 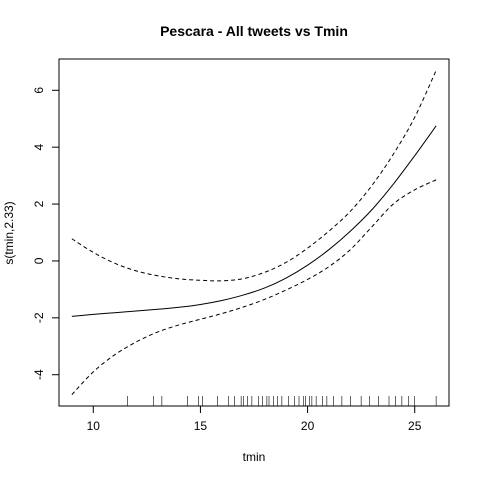 What do you see at coordinates (94, 426) in the screenshot?
I see `x-tick-label: 10` at bounding box center [94, 426].